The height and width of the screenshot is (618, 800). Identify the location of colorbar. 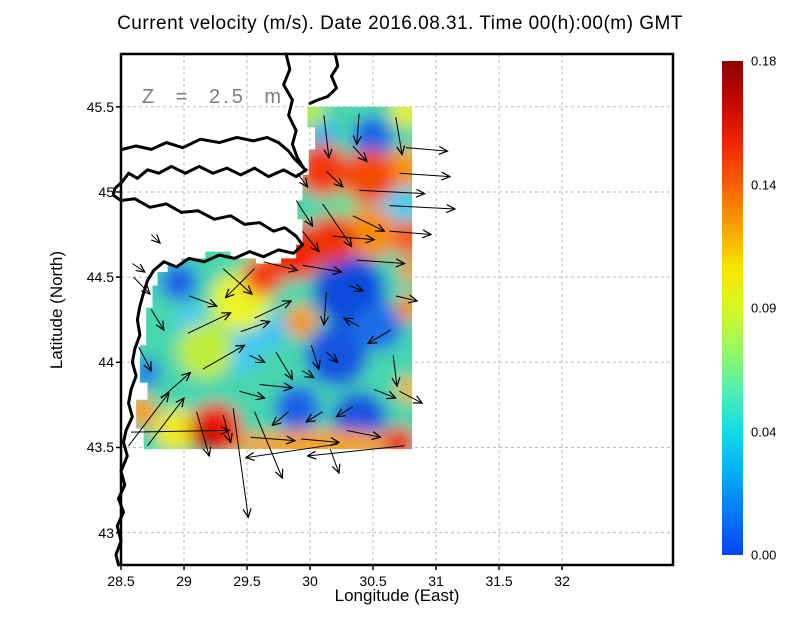
(732, 308).